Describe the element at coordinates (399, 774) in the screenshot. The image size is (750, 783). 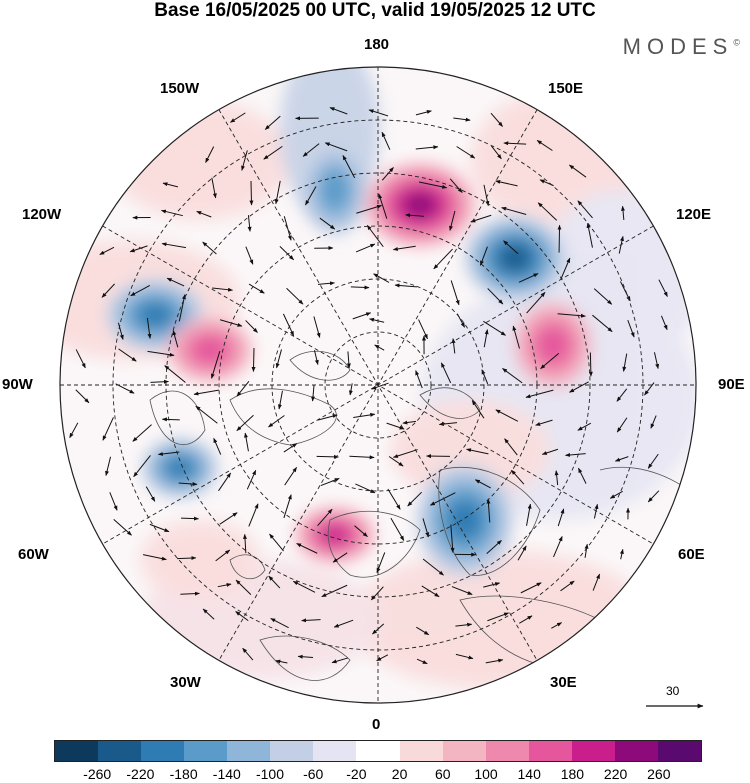
I see `colorbar-tick-label: 20` at that location.